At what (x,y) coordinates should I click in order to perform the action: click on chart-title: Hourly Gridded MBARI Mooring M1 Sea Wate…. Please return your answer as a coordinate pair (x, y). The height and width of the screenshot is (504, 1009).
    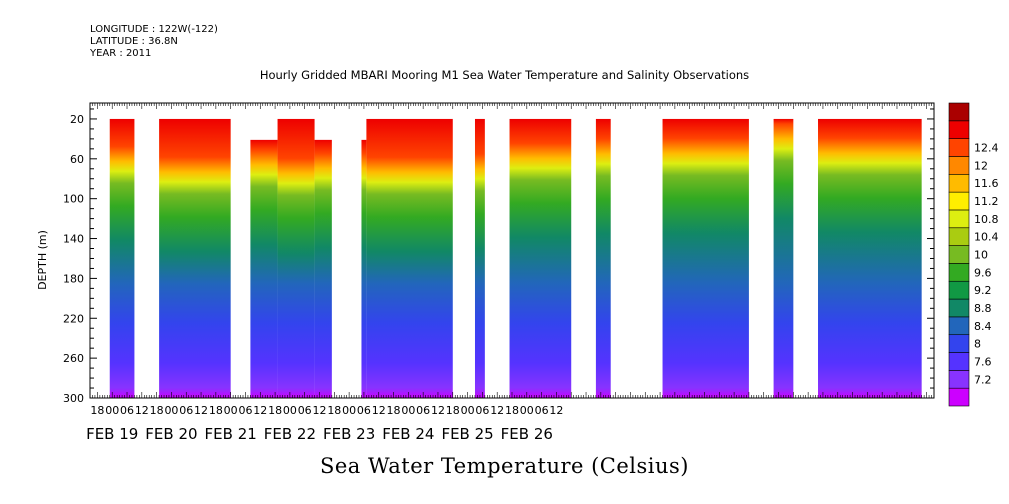
    Looking at the image, I should click on (504, 75).